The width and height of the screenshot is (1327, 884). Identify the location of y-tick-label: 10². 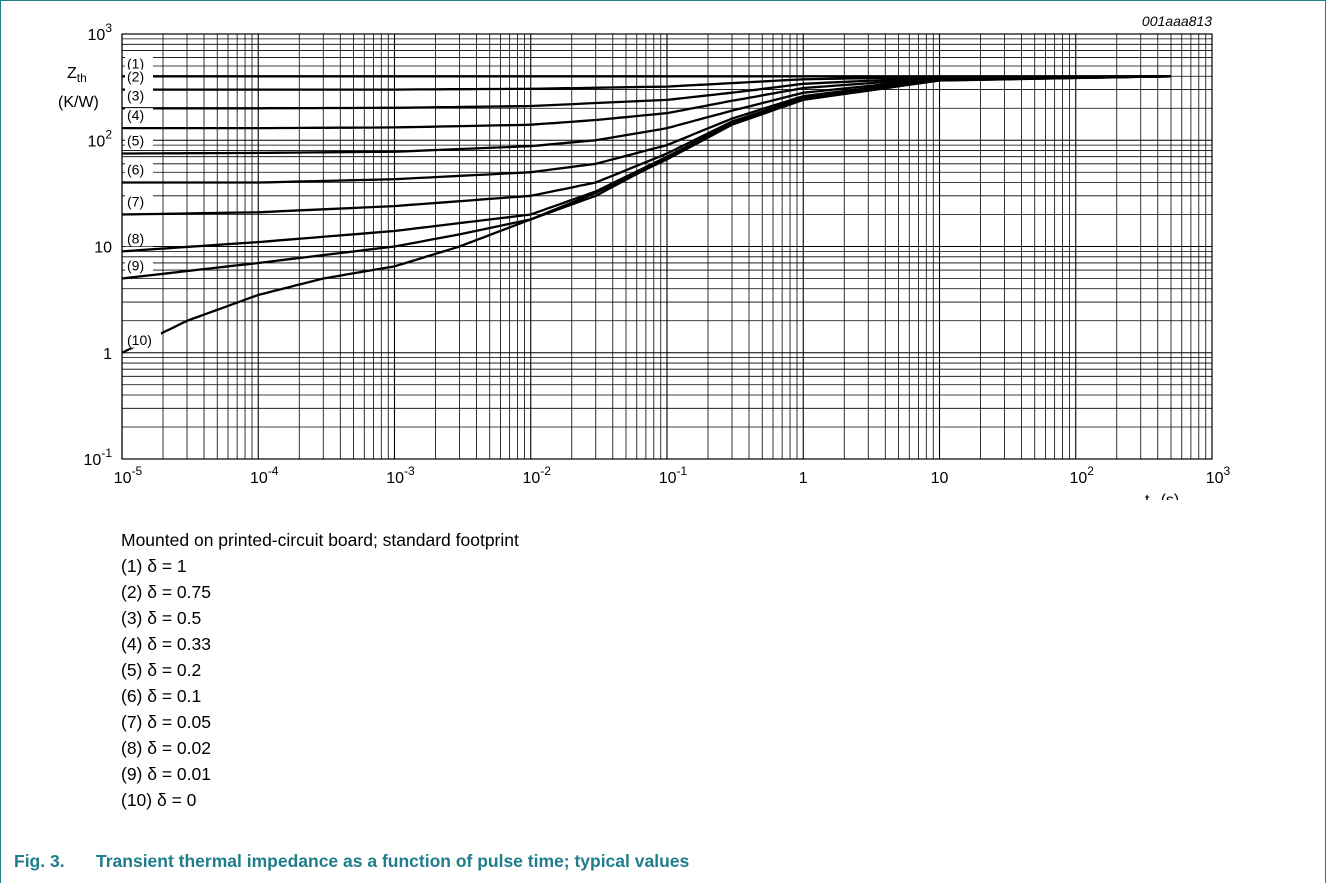
(100, 138).